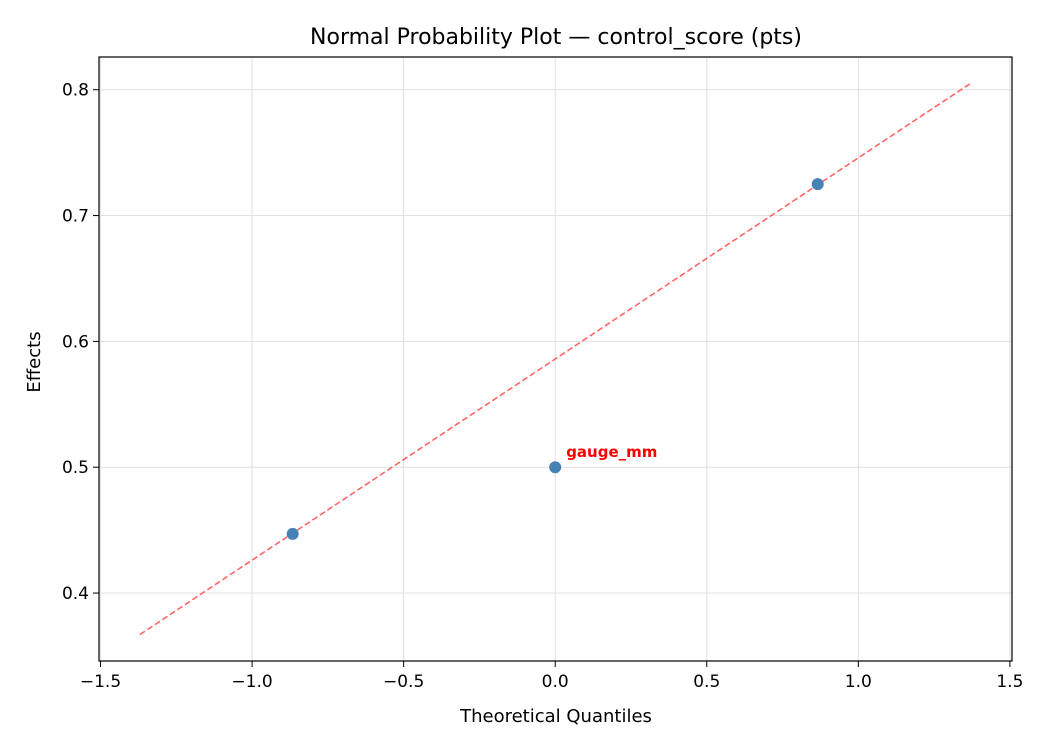  Describe the element at coordinates (1009, 682) in the screenshot. I see `x-tick-label: 1.5` at that location.